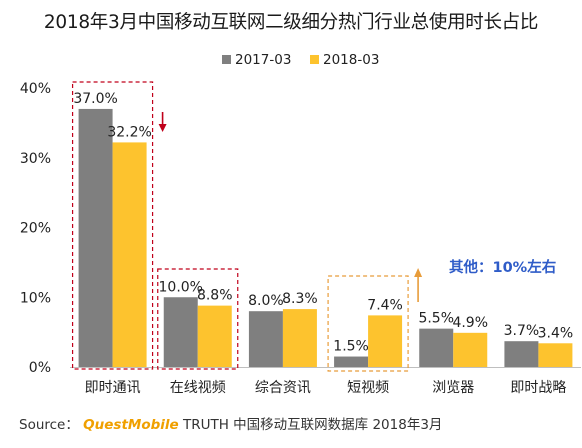  I want to click on data-label: 3.4%, so click(556, 333).